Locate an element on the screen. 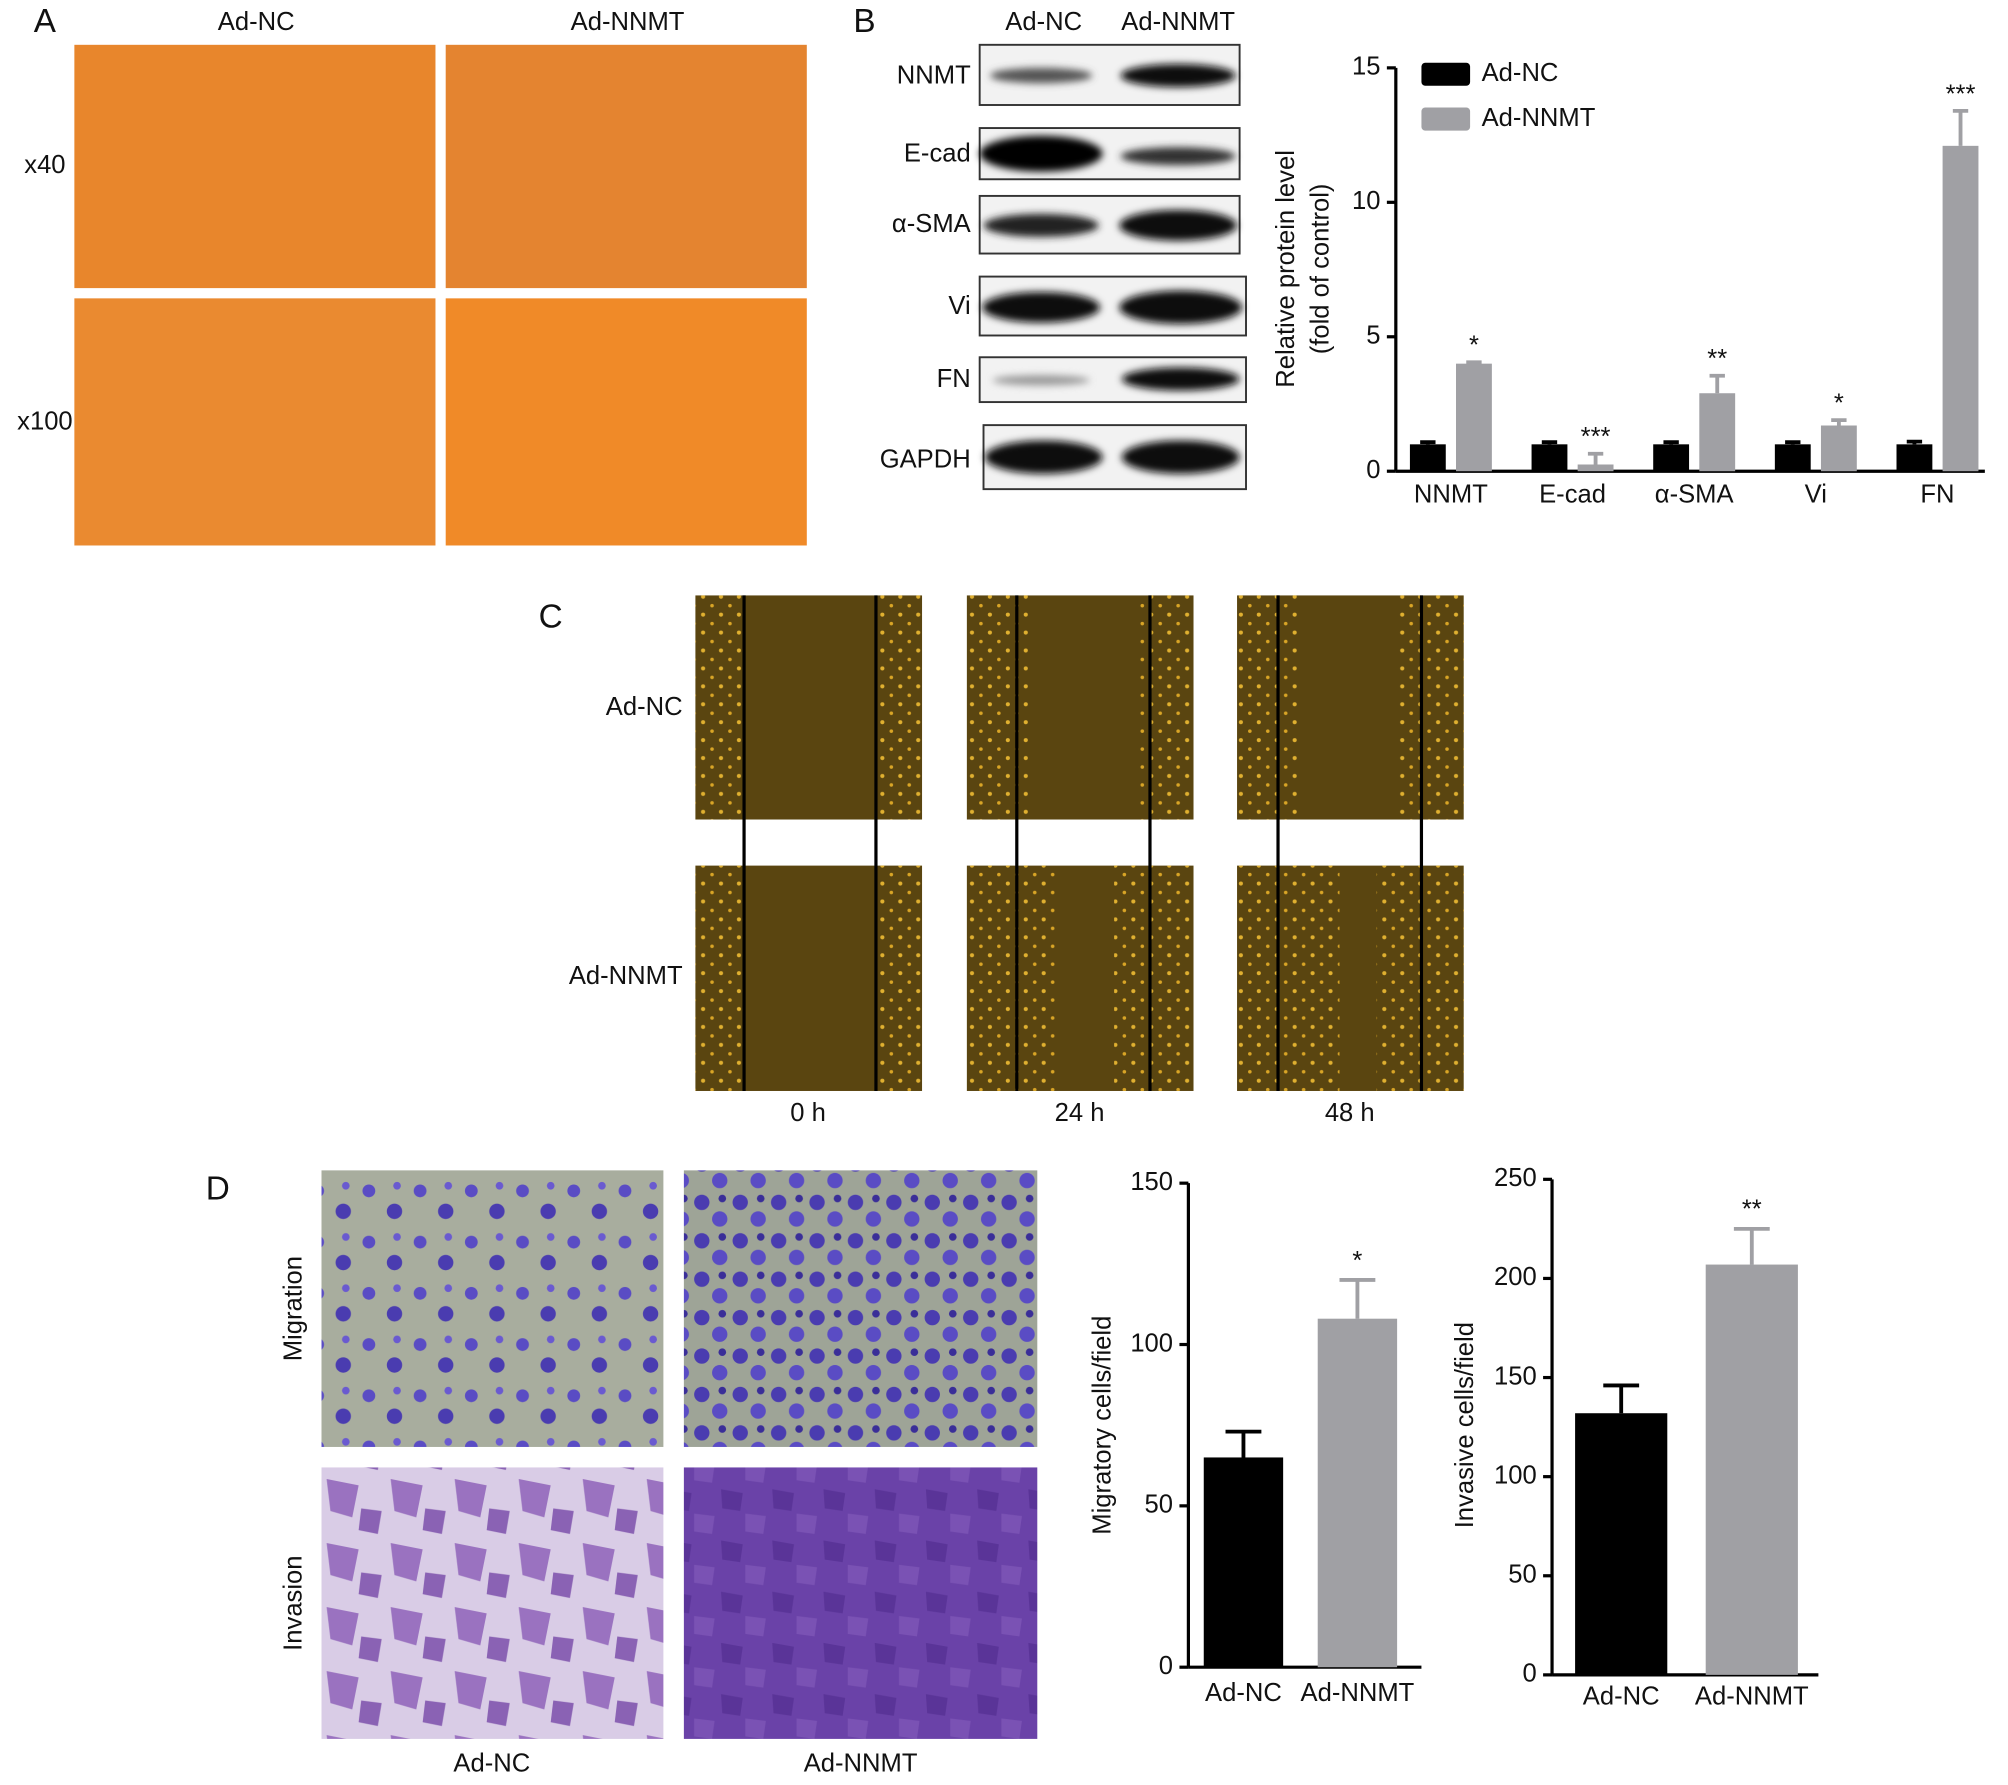 The height and width of the screenshot is (1785, 2008). row-label: x40 is located at coordinates (44, 165).